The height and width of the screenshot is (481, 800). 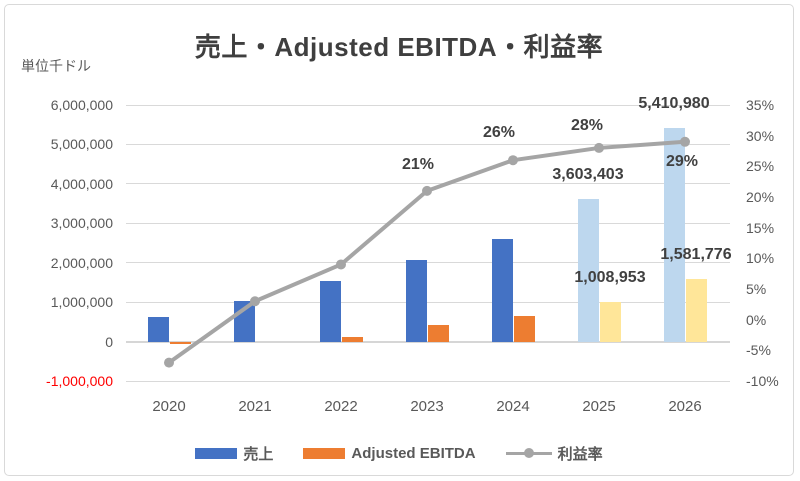 I want to click on right-axis-tick-label: -10%, so click(x=762, y=381).